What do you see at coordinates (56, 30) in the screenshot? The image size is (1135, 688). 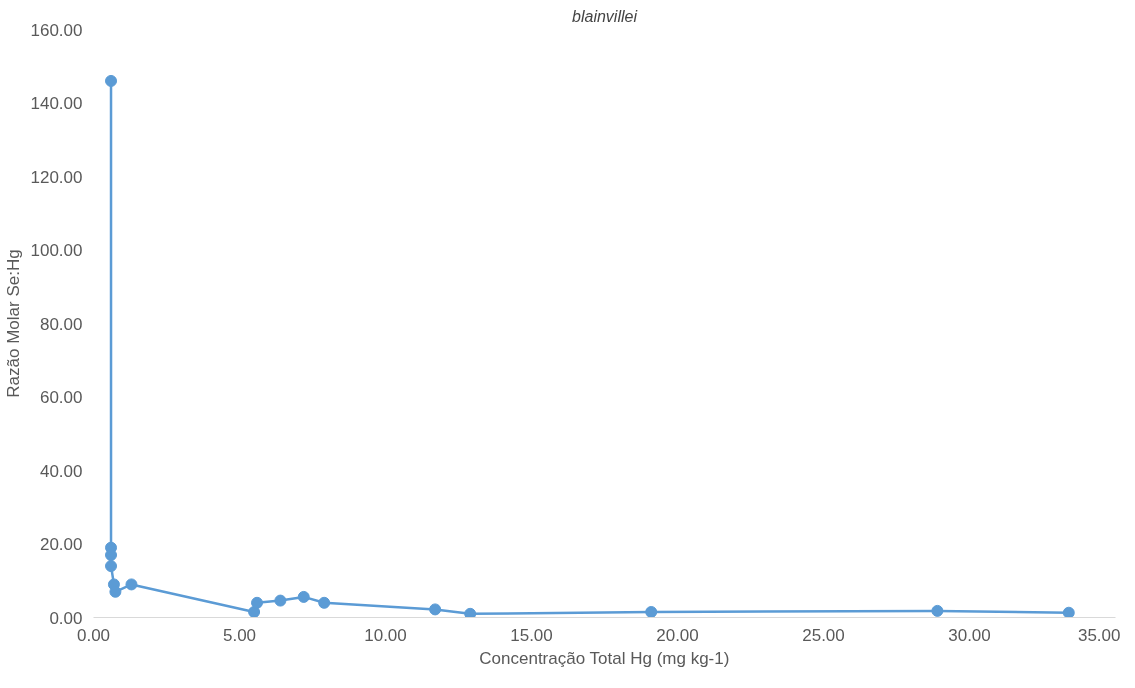 I see `y-tick-label: 160.00` at bounding box center [56, 30].